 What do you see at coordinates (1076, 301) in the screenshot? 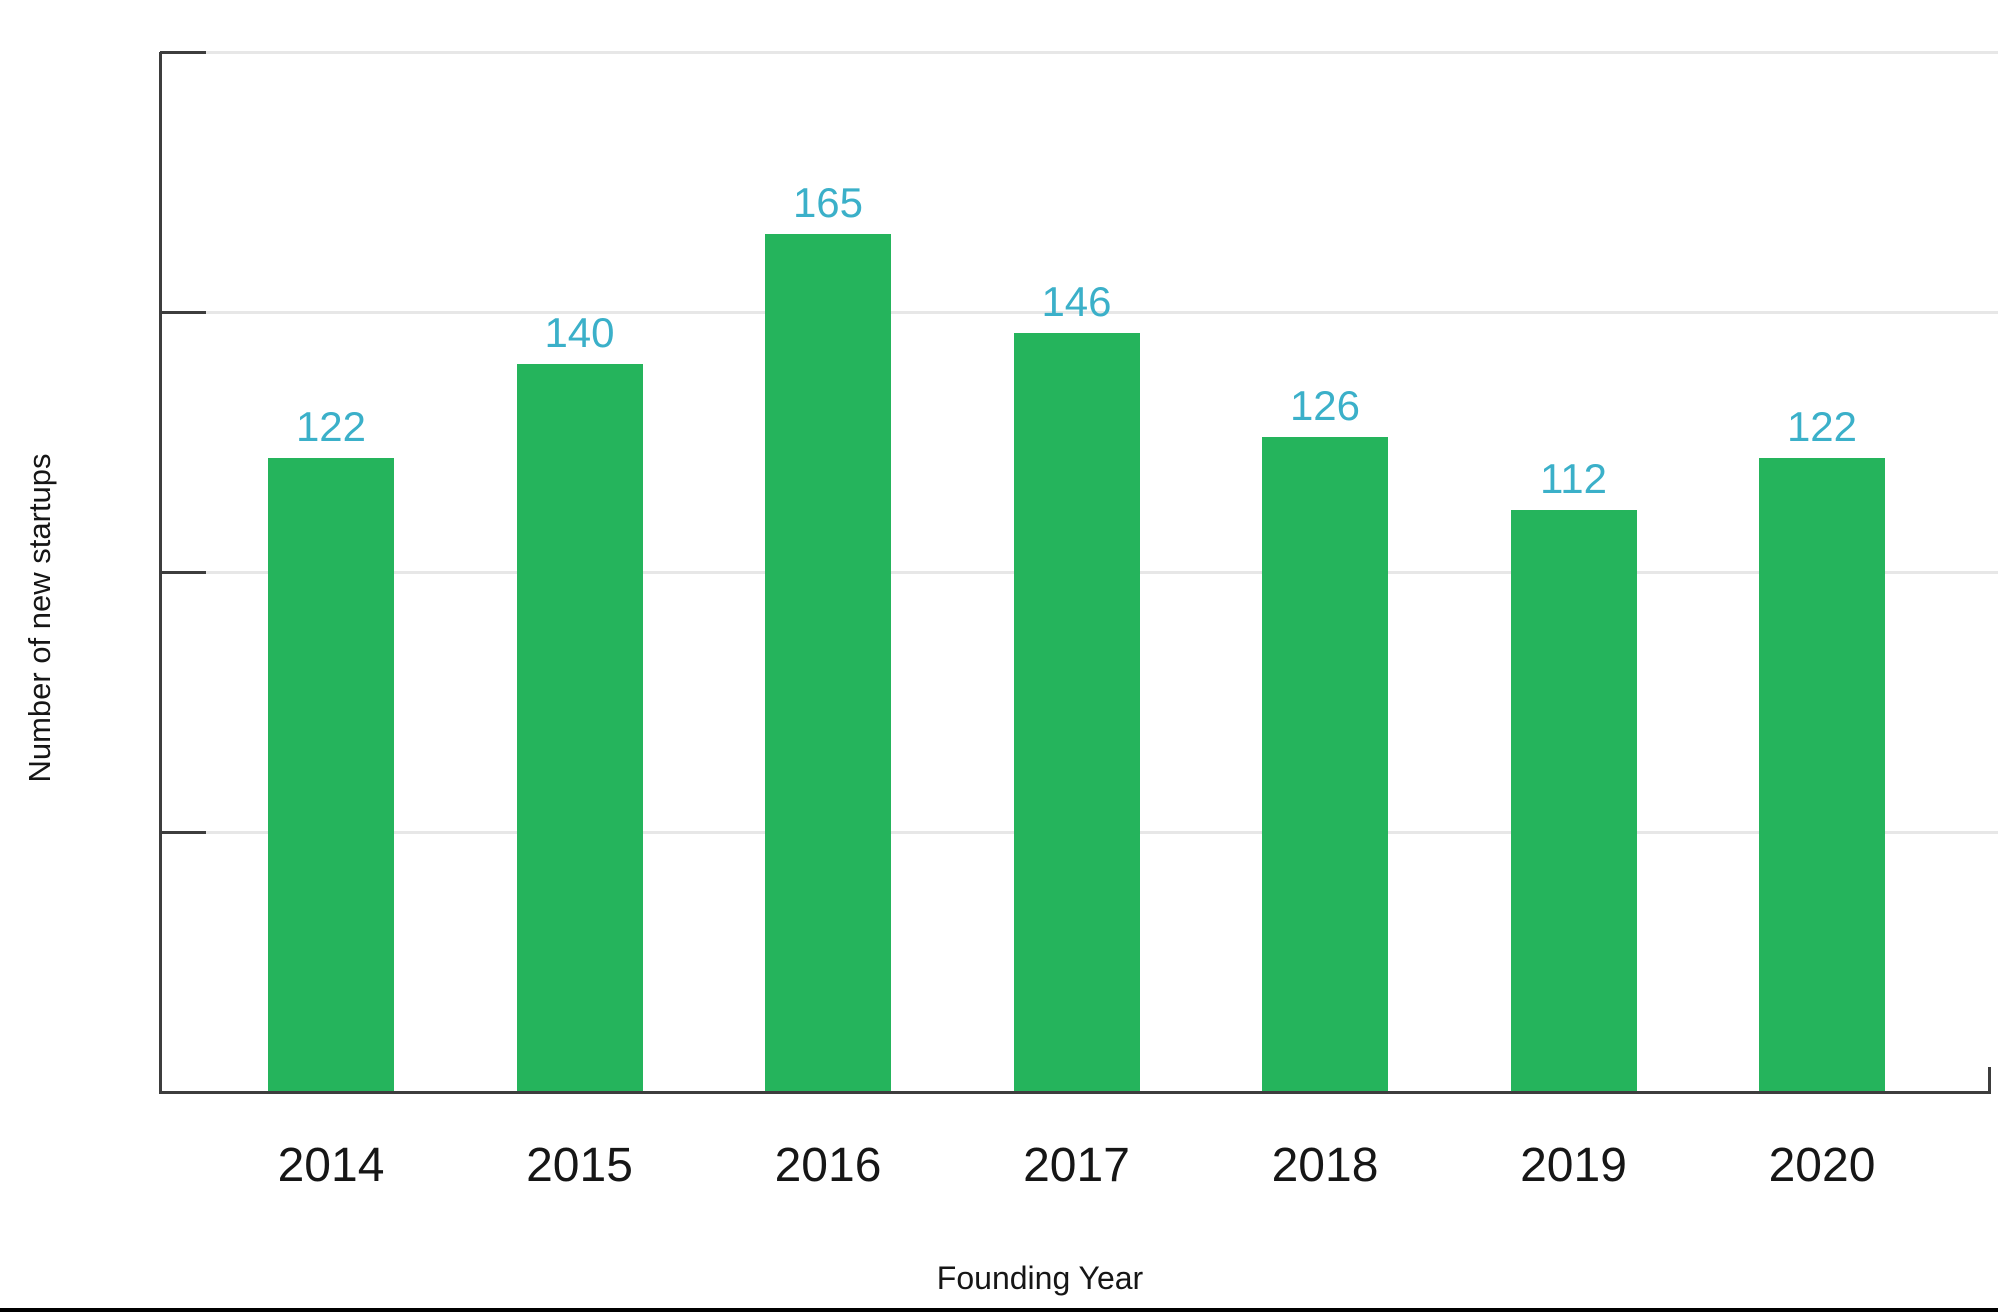
I see `value-label-2017: 146` at bounding box center [1076, 301].